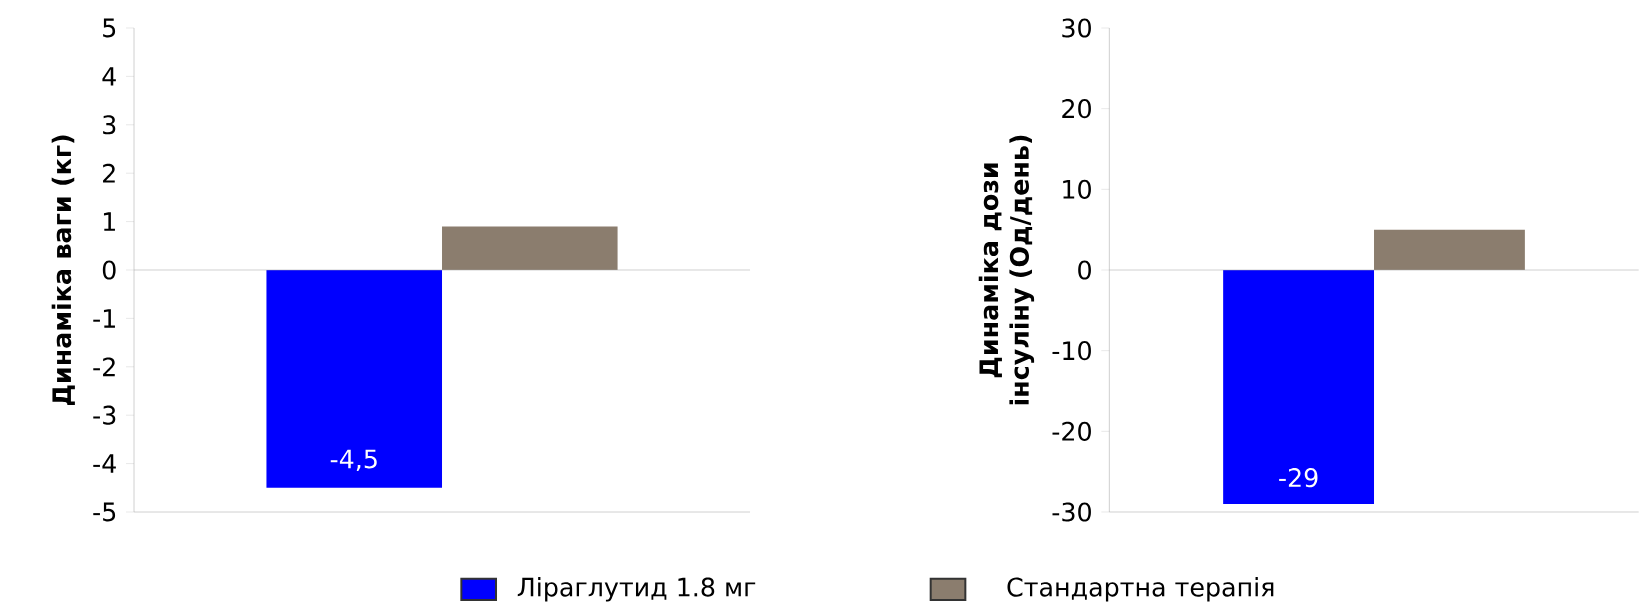  What do you see at coordinates (353, 460) in the screenshot?
I see `data-label: -4,5` at bounding box center [353, 460].